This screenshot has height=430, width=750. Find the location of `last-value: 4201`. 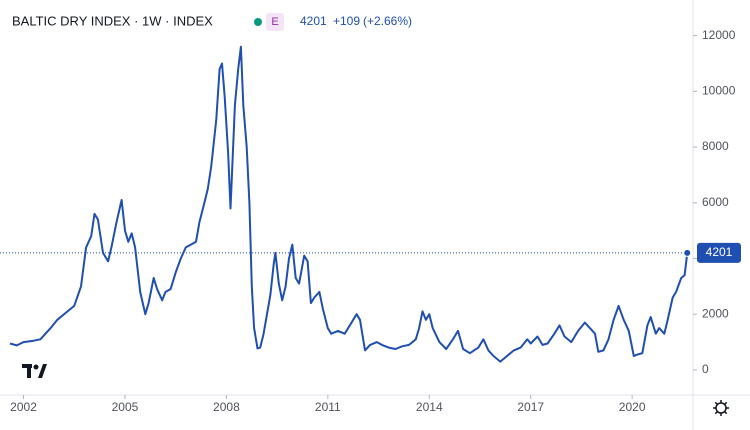

last-value: 4201 is located at coordinates (313, 21).